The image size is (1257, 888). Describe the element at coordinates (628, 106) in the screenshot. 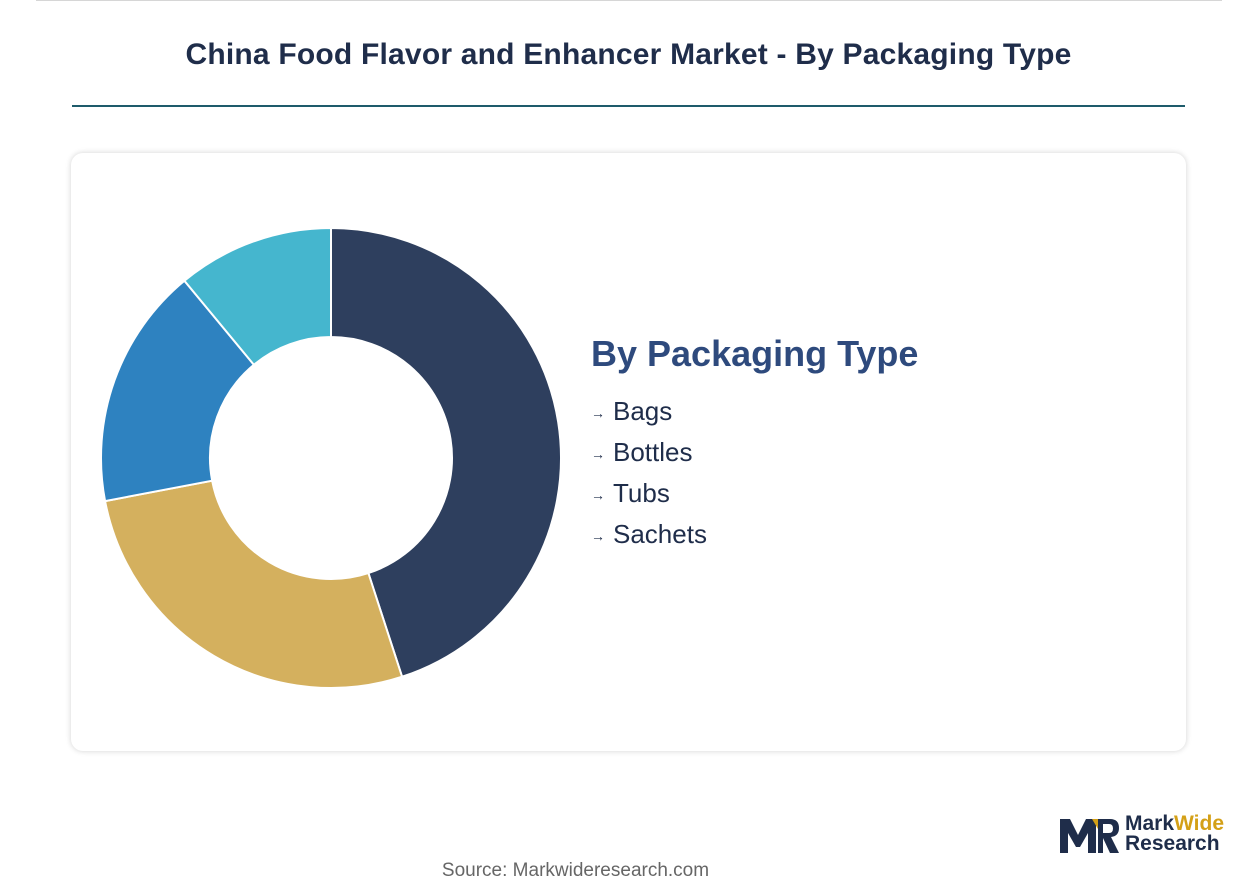

I see `title-underline` at that location.